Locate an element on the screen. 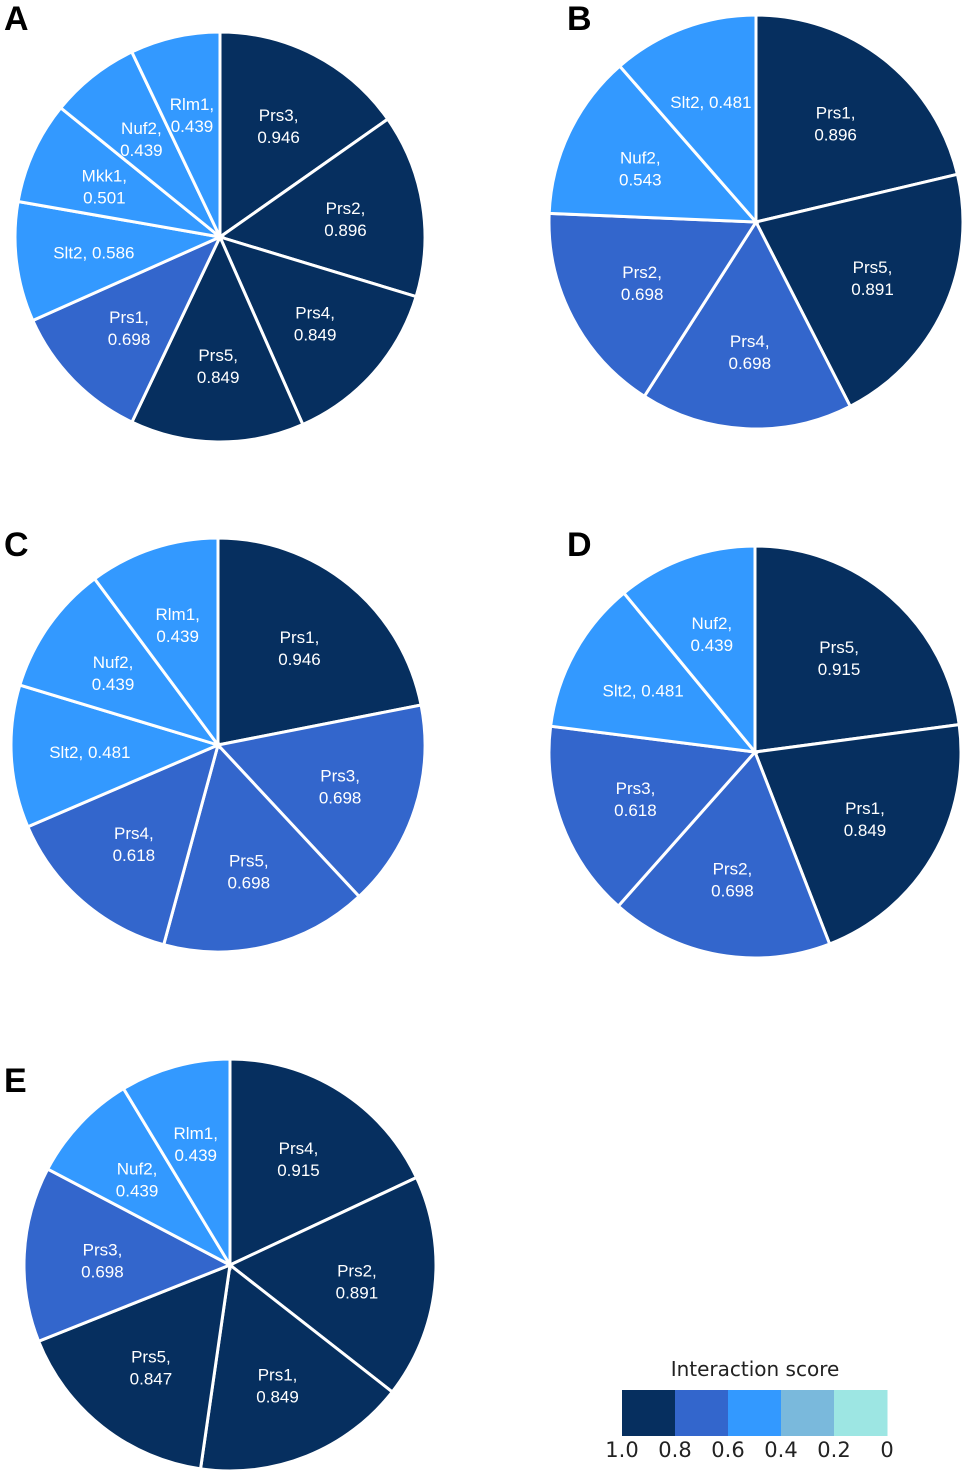 Image resolution: width=968 pixels, height=1480 pixels. pie-slice-A-prs4 is located at coordinates (318, 330).